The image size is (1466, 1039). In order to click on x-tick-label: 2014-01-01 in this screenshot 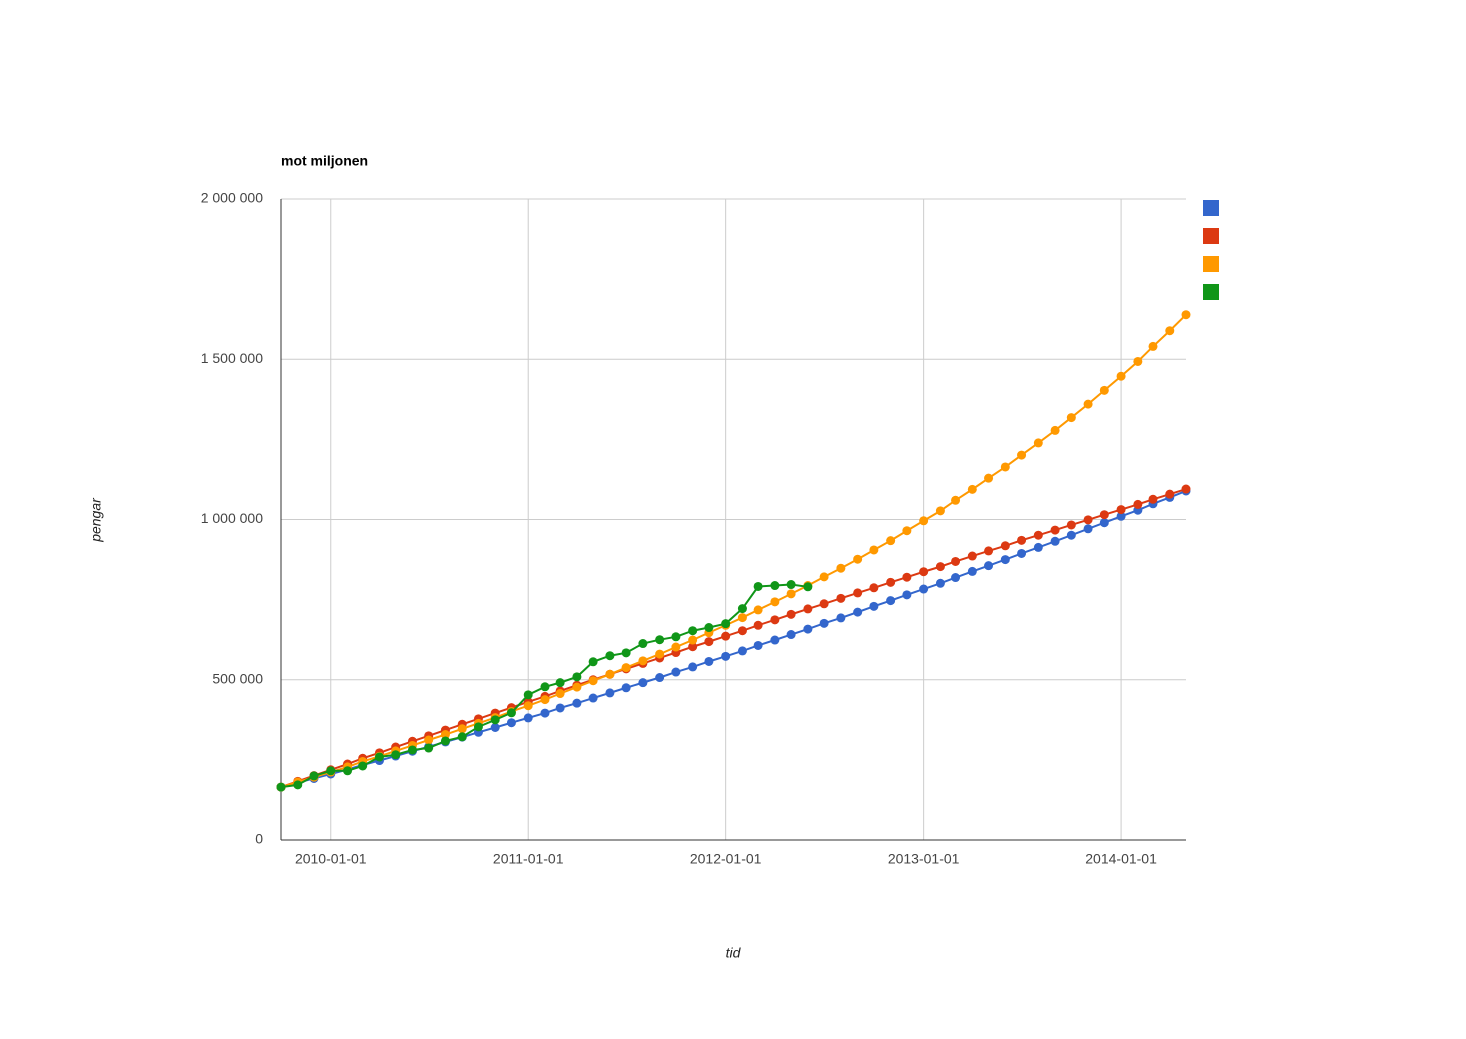, I will do `click(1121, 859)`.